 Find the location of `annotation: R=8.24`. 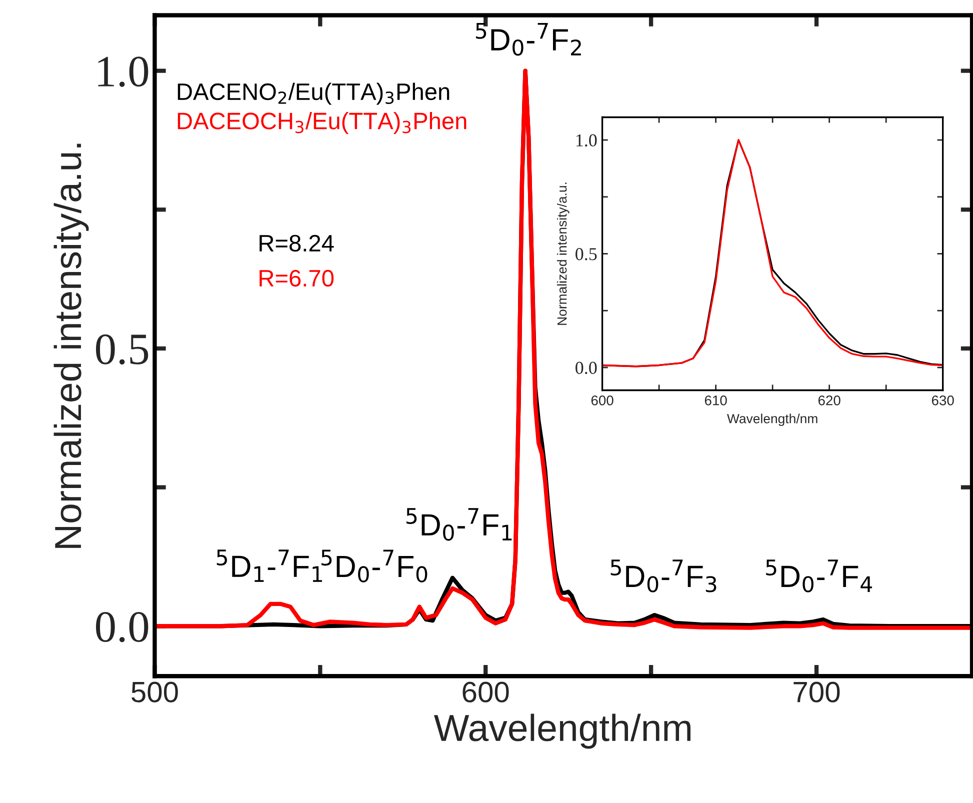

annotation: R=8.24 is located at coordinates (297, 243).